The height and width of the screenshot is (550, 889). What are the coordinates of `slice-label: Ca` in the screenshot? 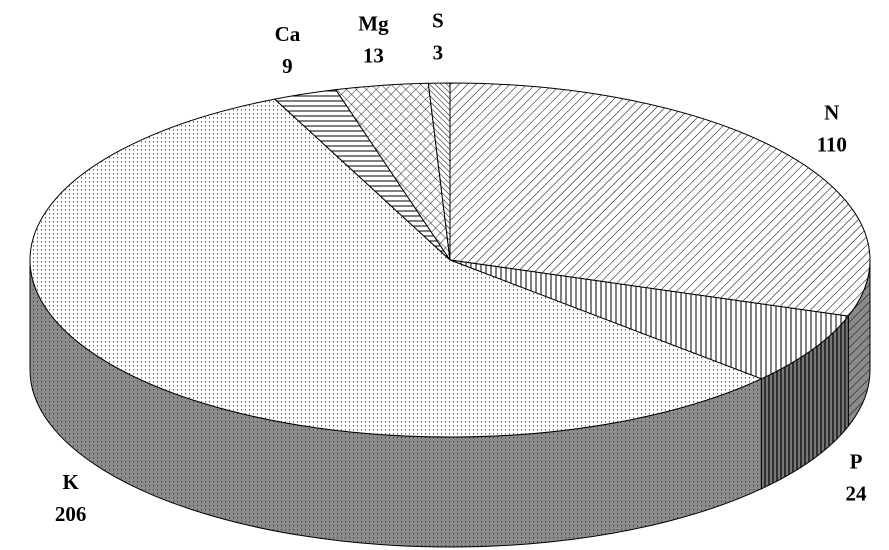 It's located at (288, 34).